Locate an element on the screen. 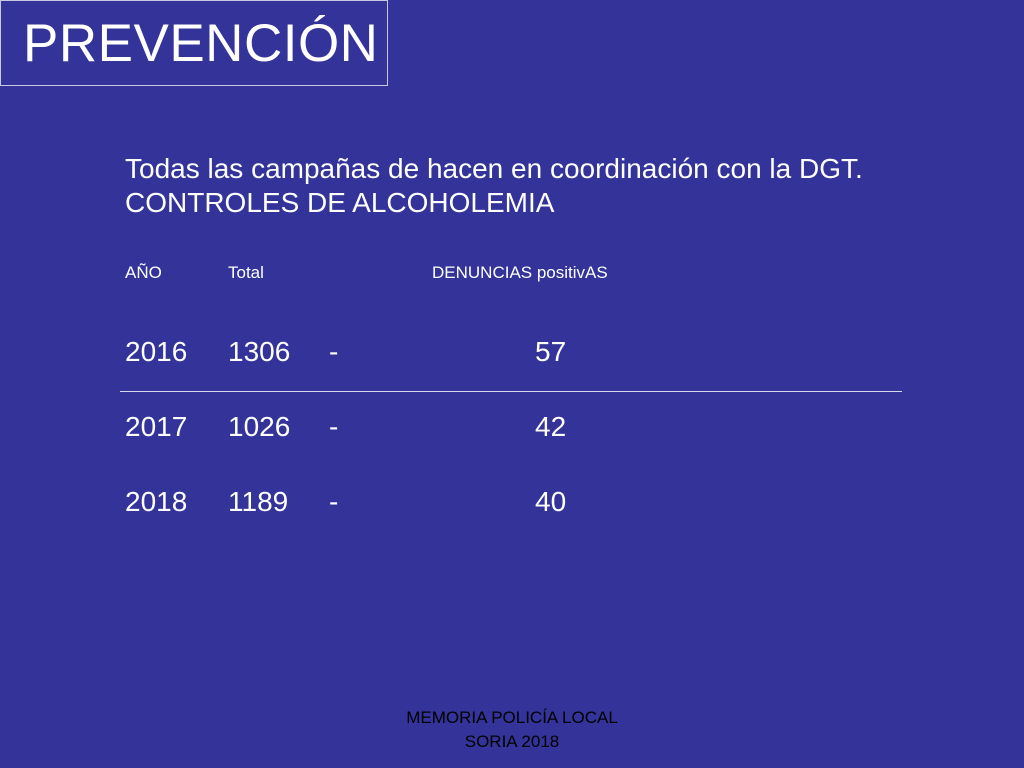 This screenshot has height=768, width=1024. footer: MEMORIA POLICÍA LOCAL SORIA 2018 is located at coordinates (512, 730).